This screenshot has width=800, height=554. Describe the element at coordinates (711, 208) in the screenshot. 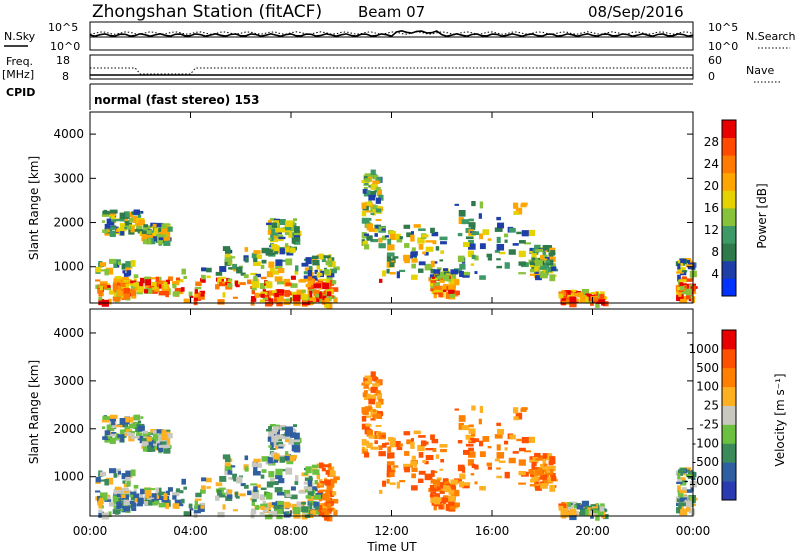

I see `power-colorbar-tick: 16` at that location.